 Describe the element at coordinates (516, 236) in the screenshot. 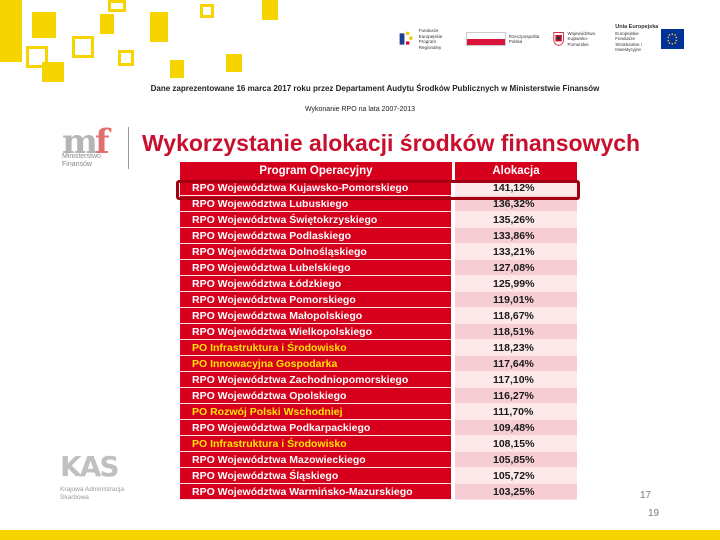

I see `allocation-cell: 133,86%` at that location.